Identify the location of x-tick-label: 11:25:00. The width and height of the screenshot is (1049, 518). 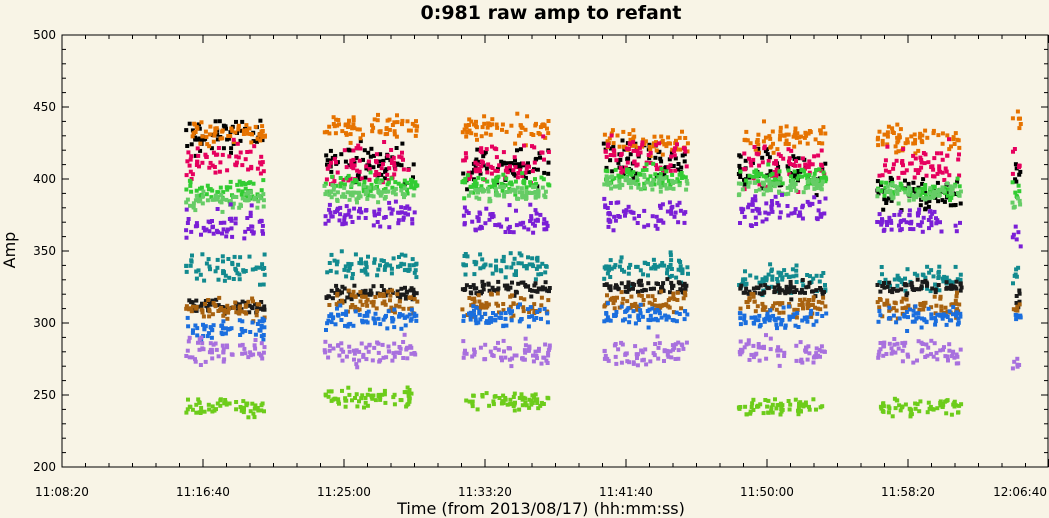
(344, 492).